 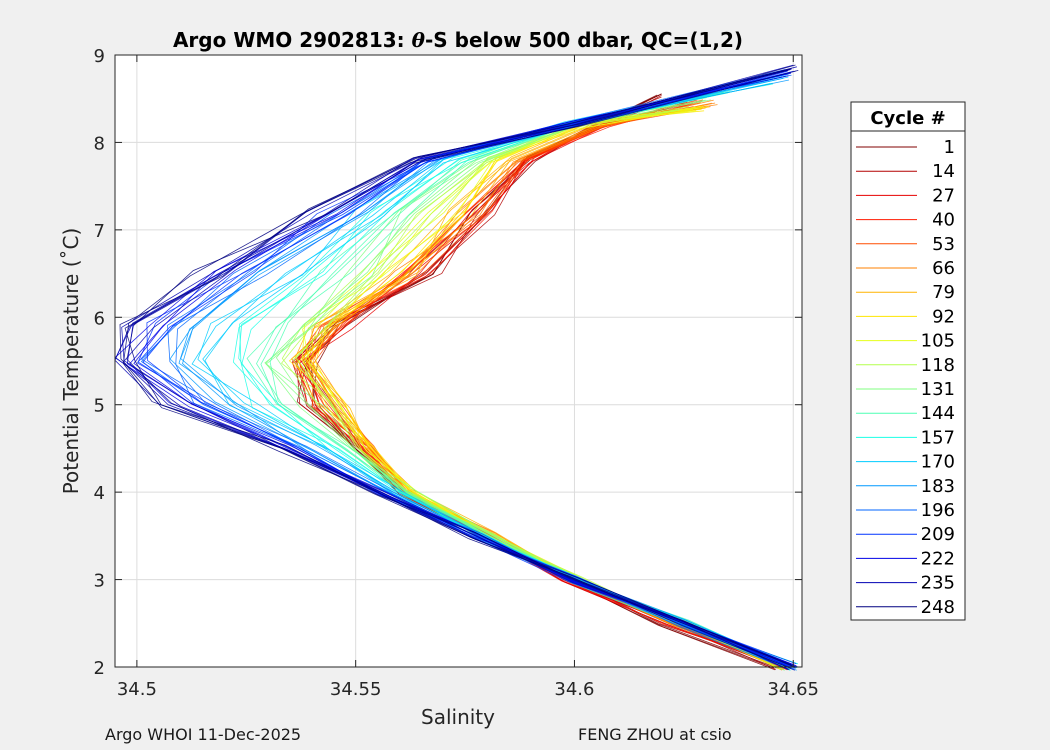 I want to click on y-tick-label: 2, so click(x=99, y=668).